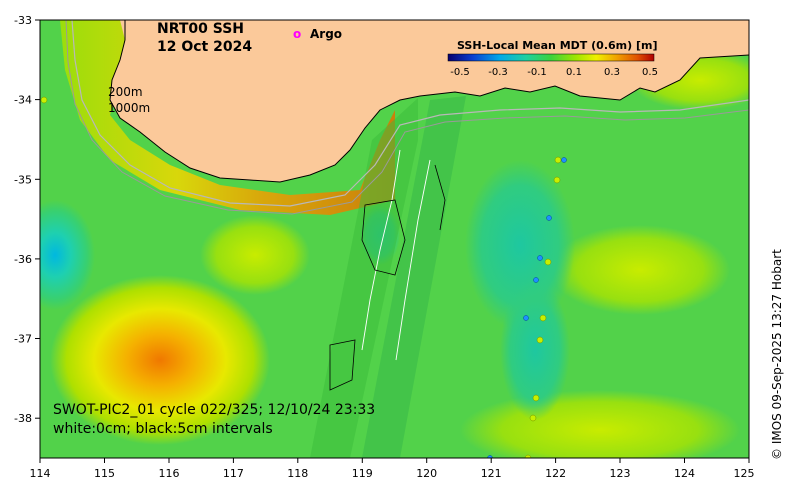 The image size is (791, 492). I want to click on x-tick-label: 124, so click(684, 473).